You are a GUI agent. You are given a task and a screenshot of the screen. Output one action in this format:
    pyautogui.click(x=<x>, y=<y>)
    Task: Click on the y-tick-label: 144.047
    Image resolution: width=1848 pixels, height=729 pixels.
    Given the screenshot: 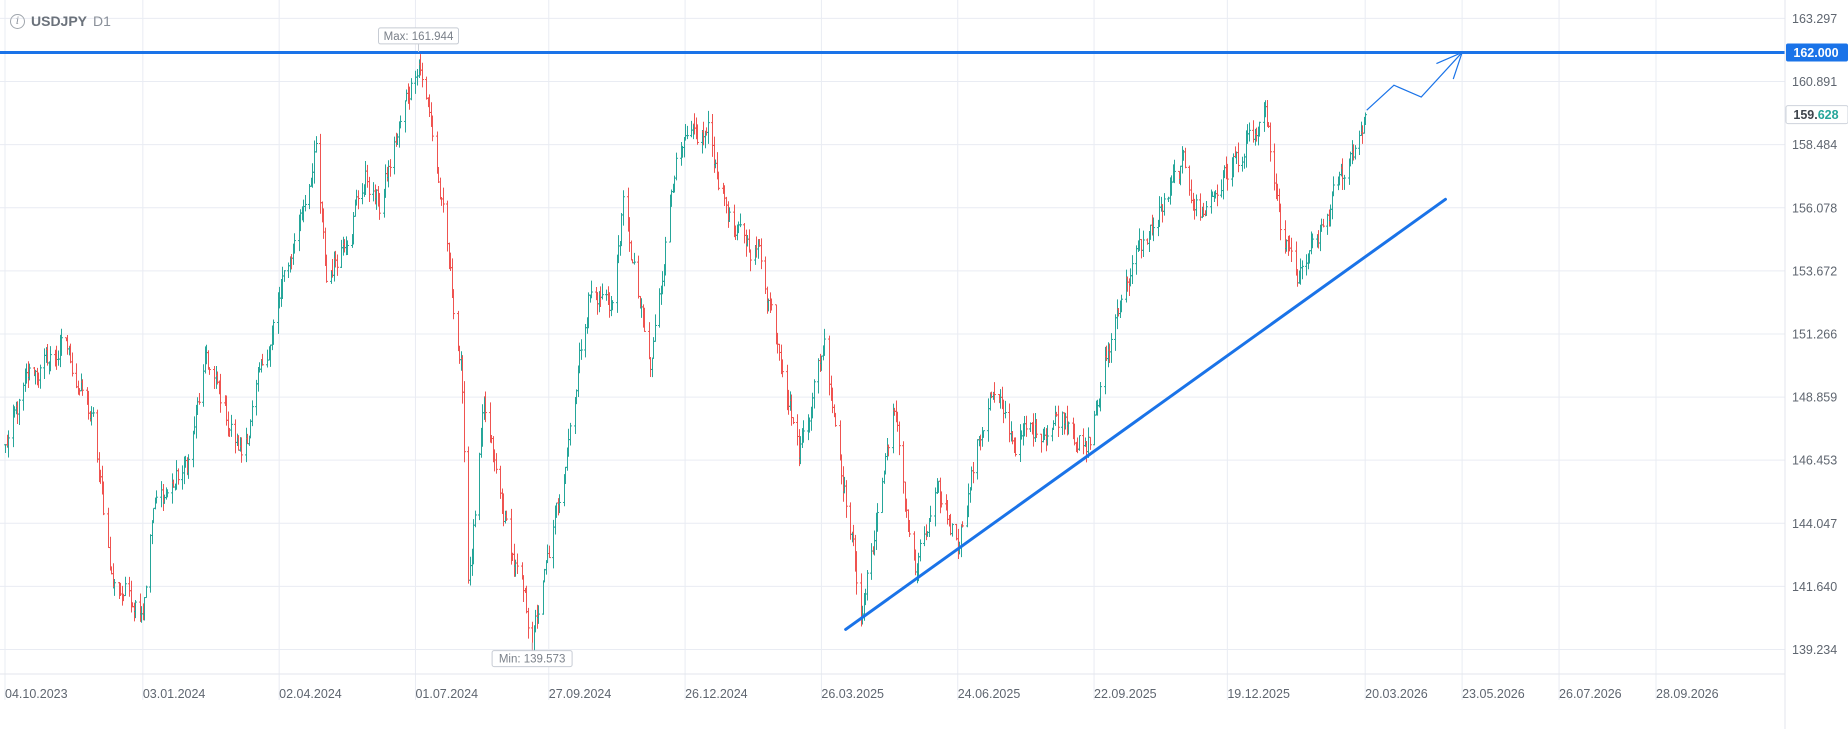 What is the action you would take?
    pyautogui.click(x=1814, y=524)
    